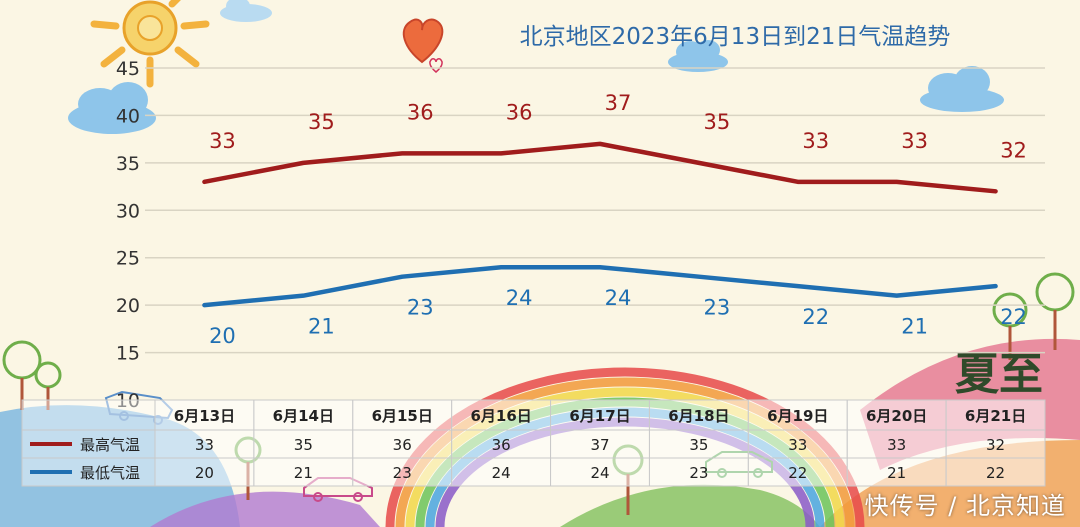 The width and height of the screenshot is (1080, 527). I want to click on table-row-header-cell, so click(88, 415).